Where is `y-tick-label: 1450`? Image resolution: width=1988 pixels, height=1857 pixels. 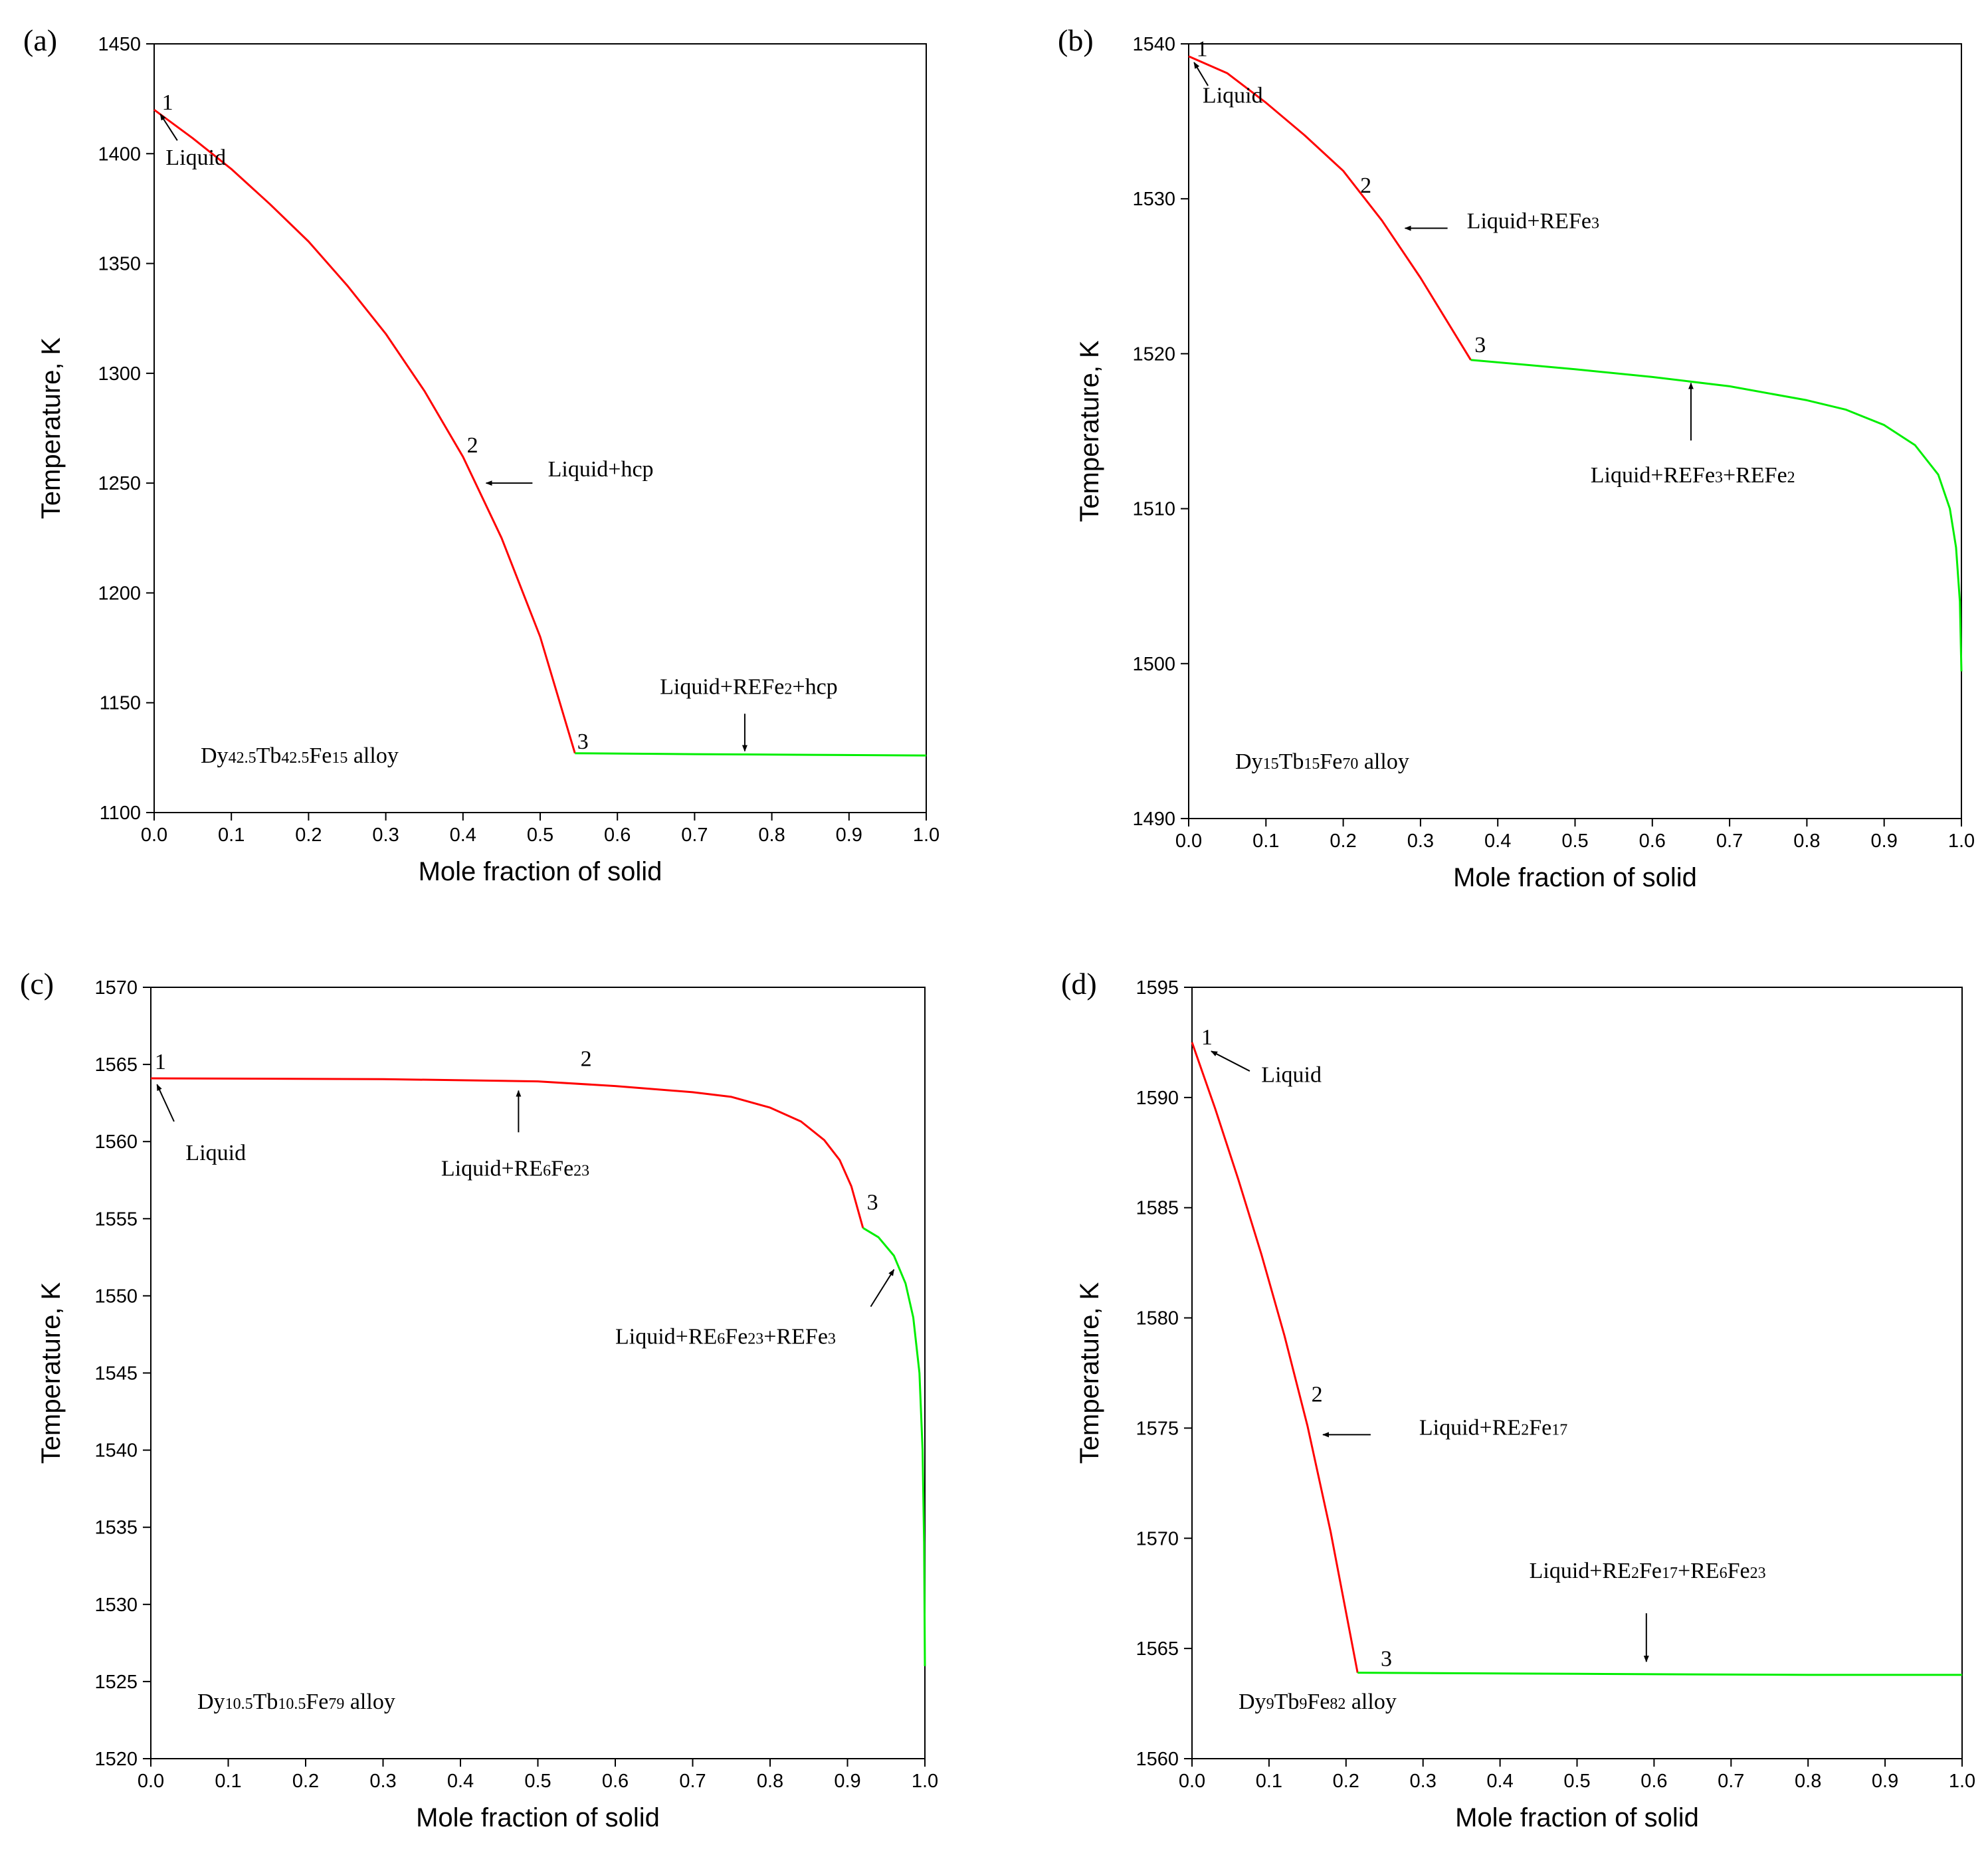
y-tick-label: 1450 is located at coordinates (119, 44).